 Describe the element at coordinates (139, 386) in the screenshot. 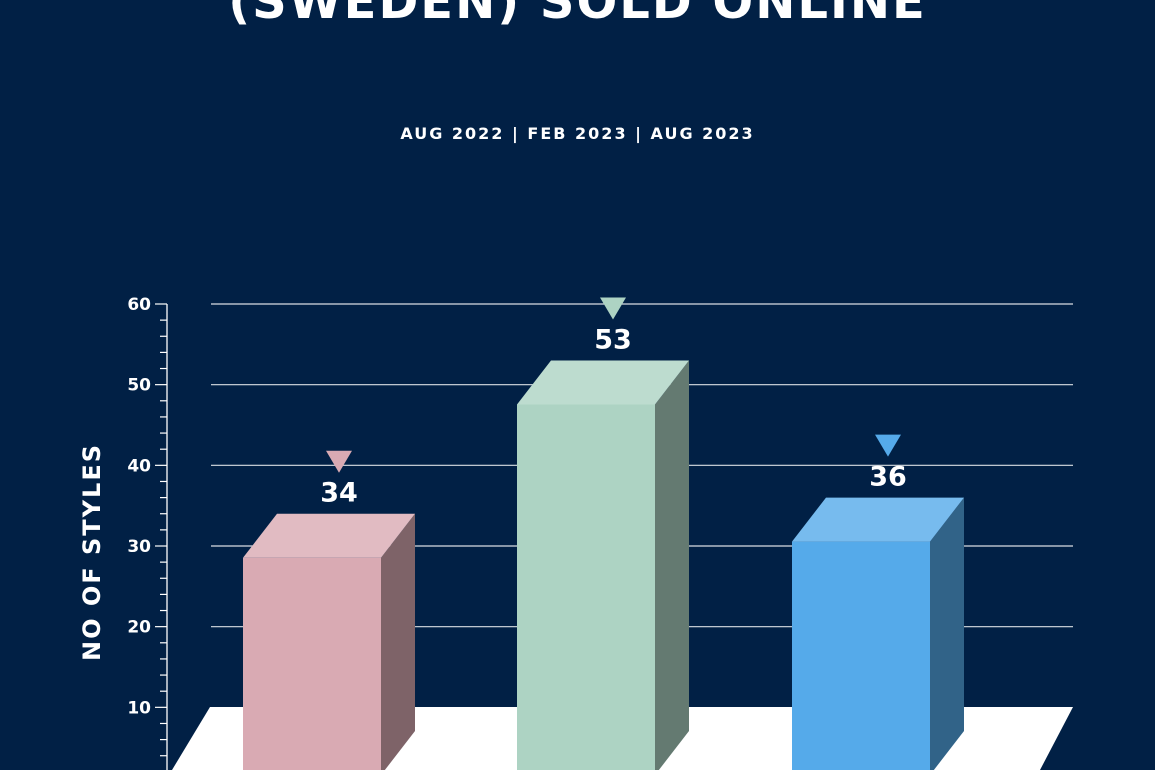

I see `y-tick-label: 50` at that location.